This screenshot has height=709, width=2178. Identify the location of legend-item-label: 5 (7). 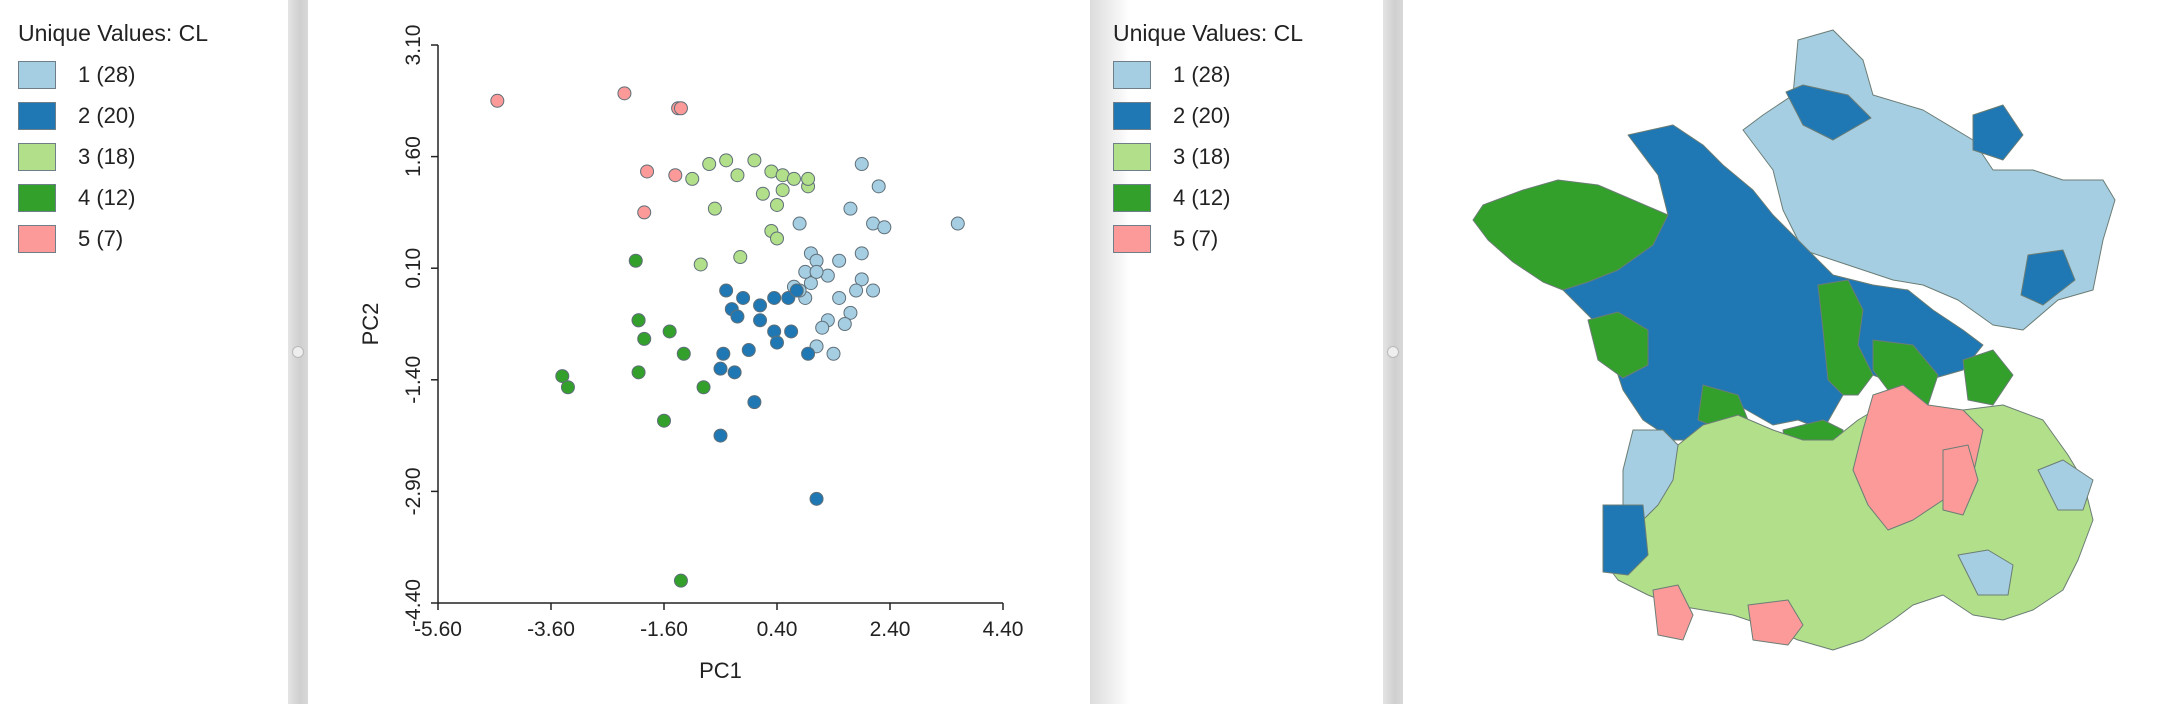
(1196, 238).